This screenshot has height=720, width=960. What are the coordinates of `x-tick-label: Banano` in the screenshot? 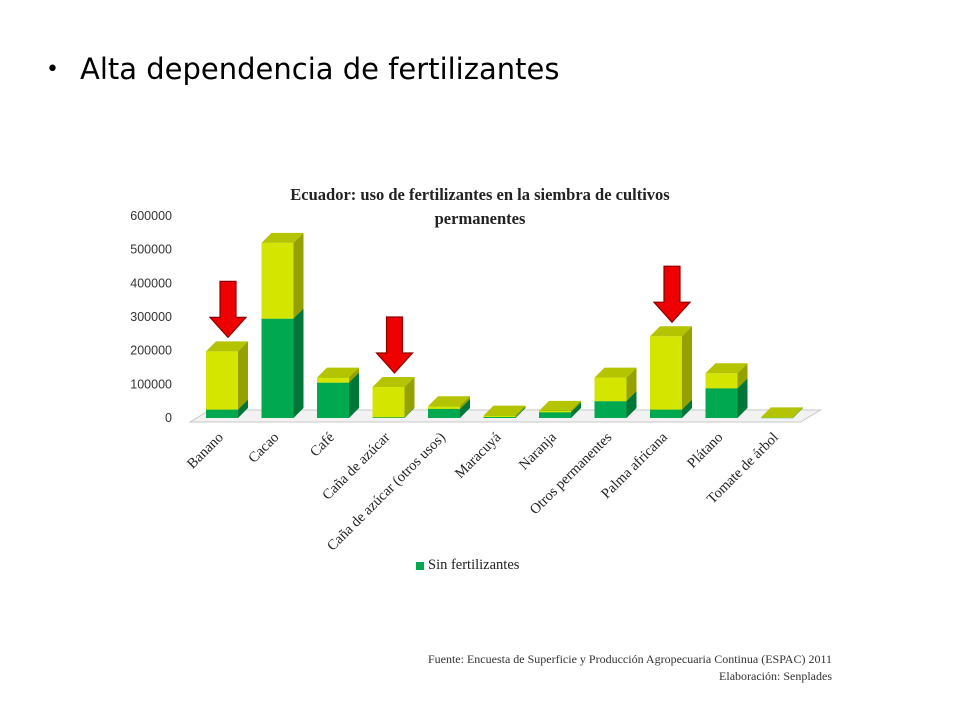 It's located at (205, 451).